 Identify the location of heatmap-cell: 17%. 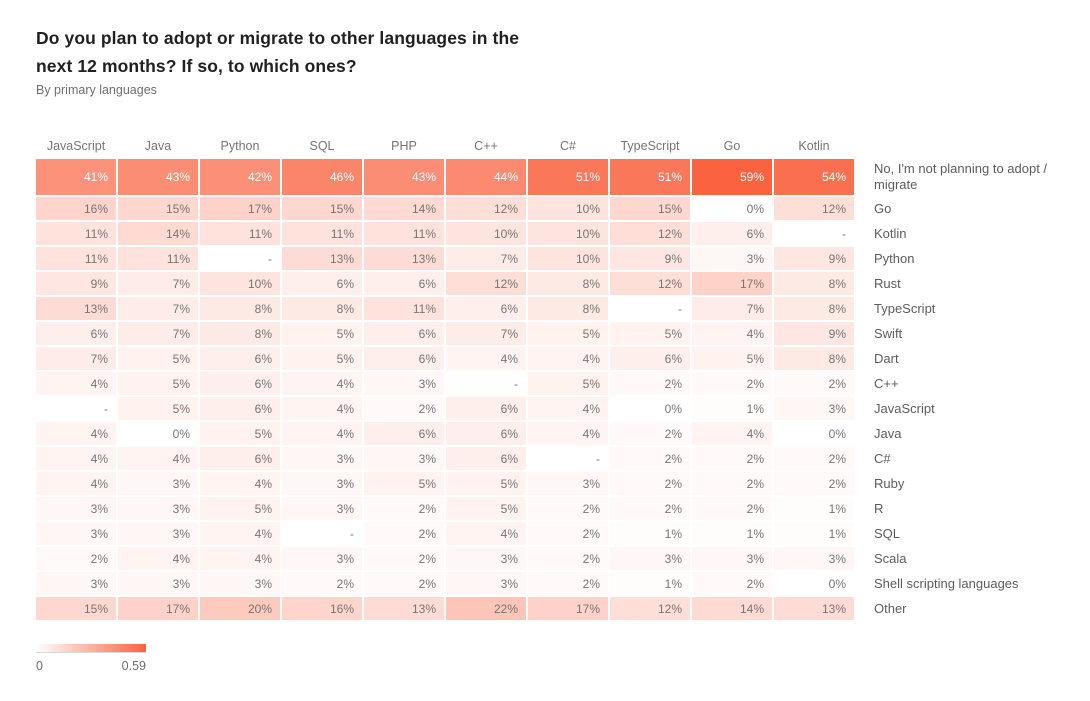
(240, 208).